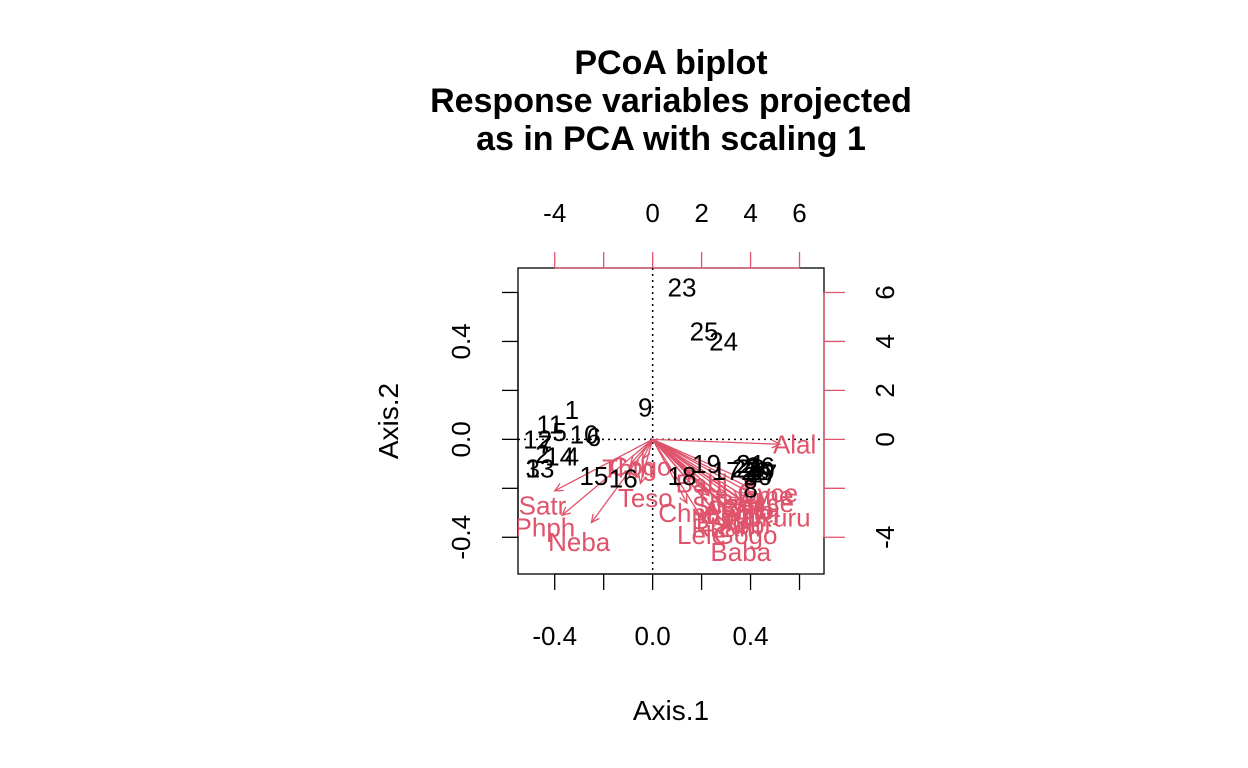 The height and width of the screenshot is (768, 1248). What do you see at coordinates (559, 432) in the screenshot?
I see `site-label: 5` at bounding box center [559, 432].